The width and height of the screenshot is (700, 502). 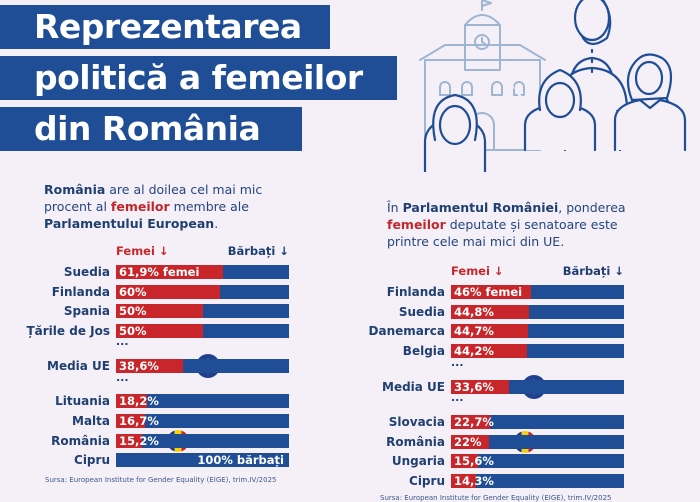 What do you see at coordinates (537, 292) in the screenshot?
I see `bar-men: 46% femei` at bounding box center [537, 292].